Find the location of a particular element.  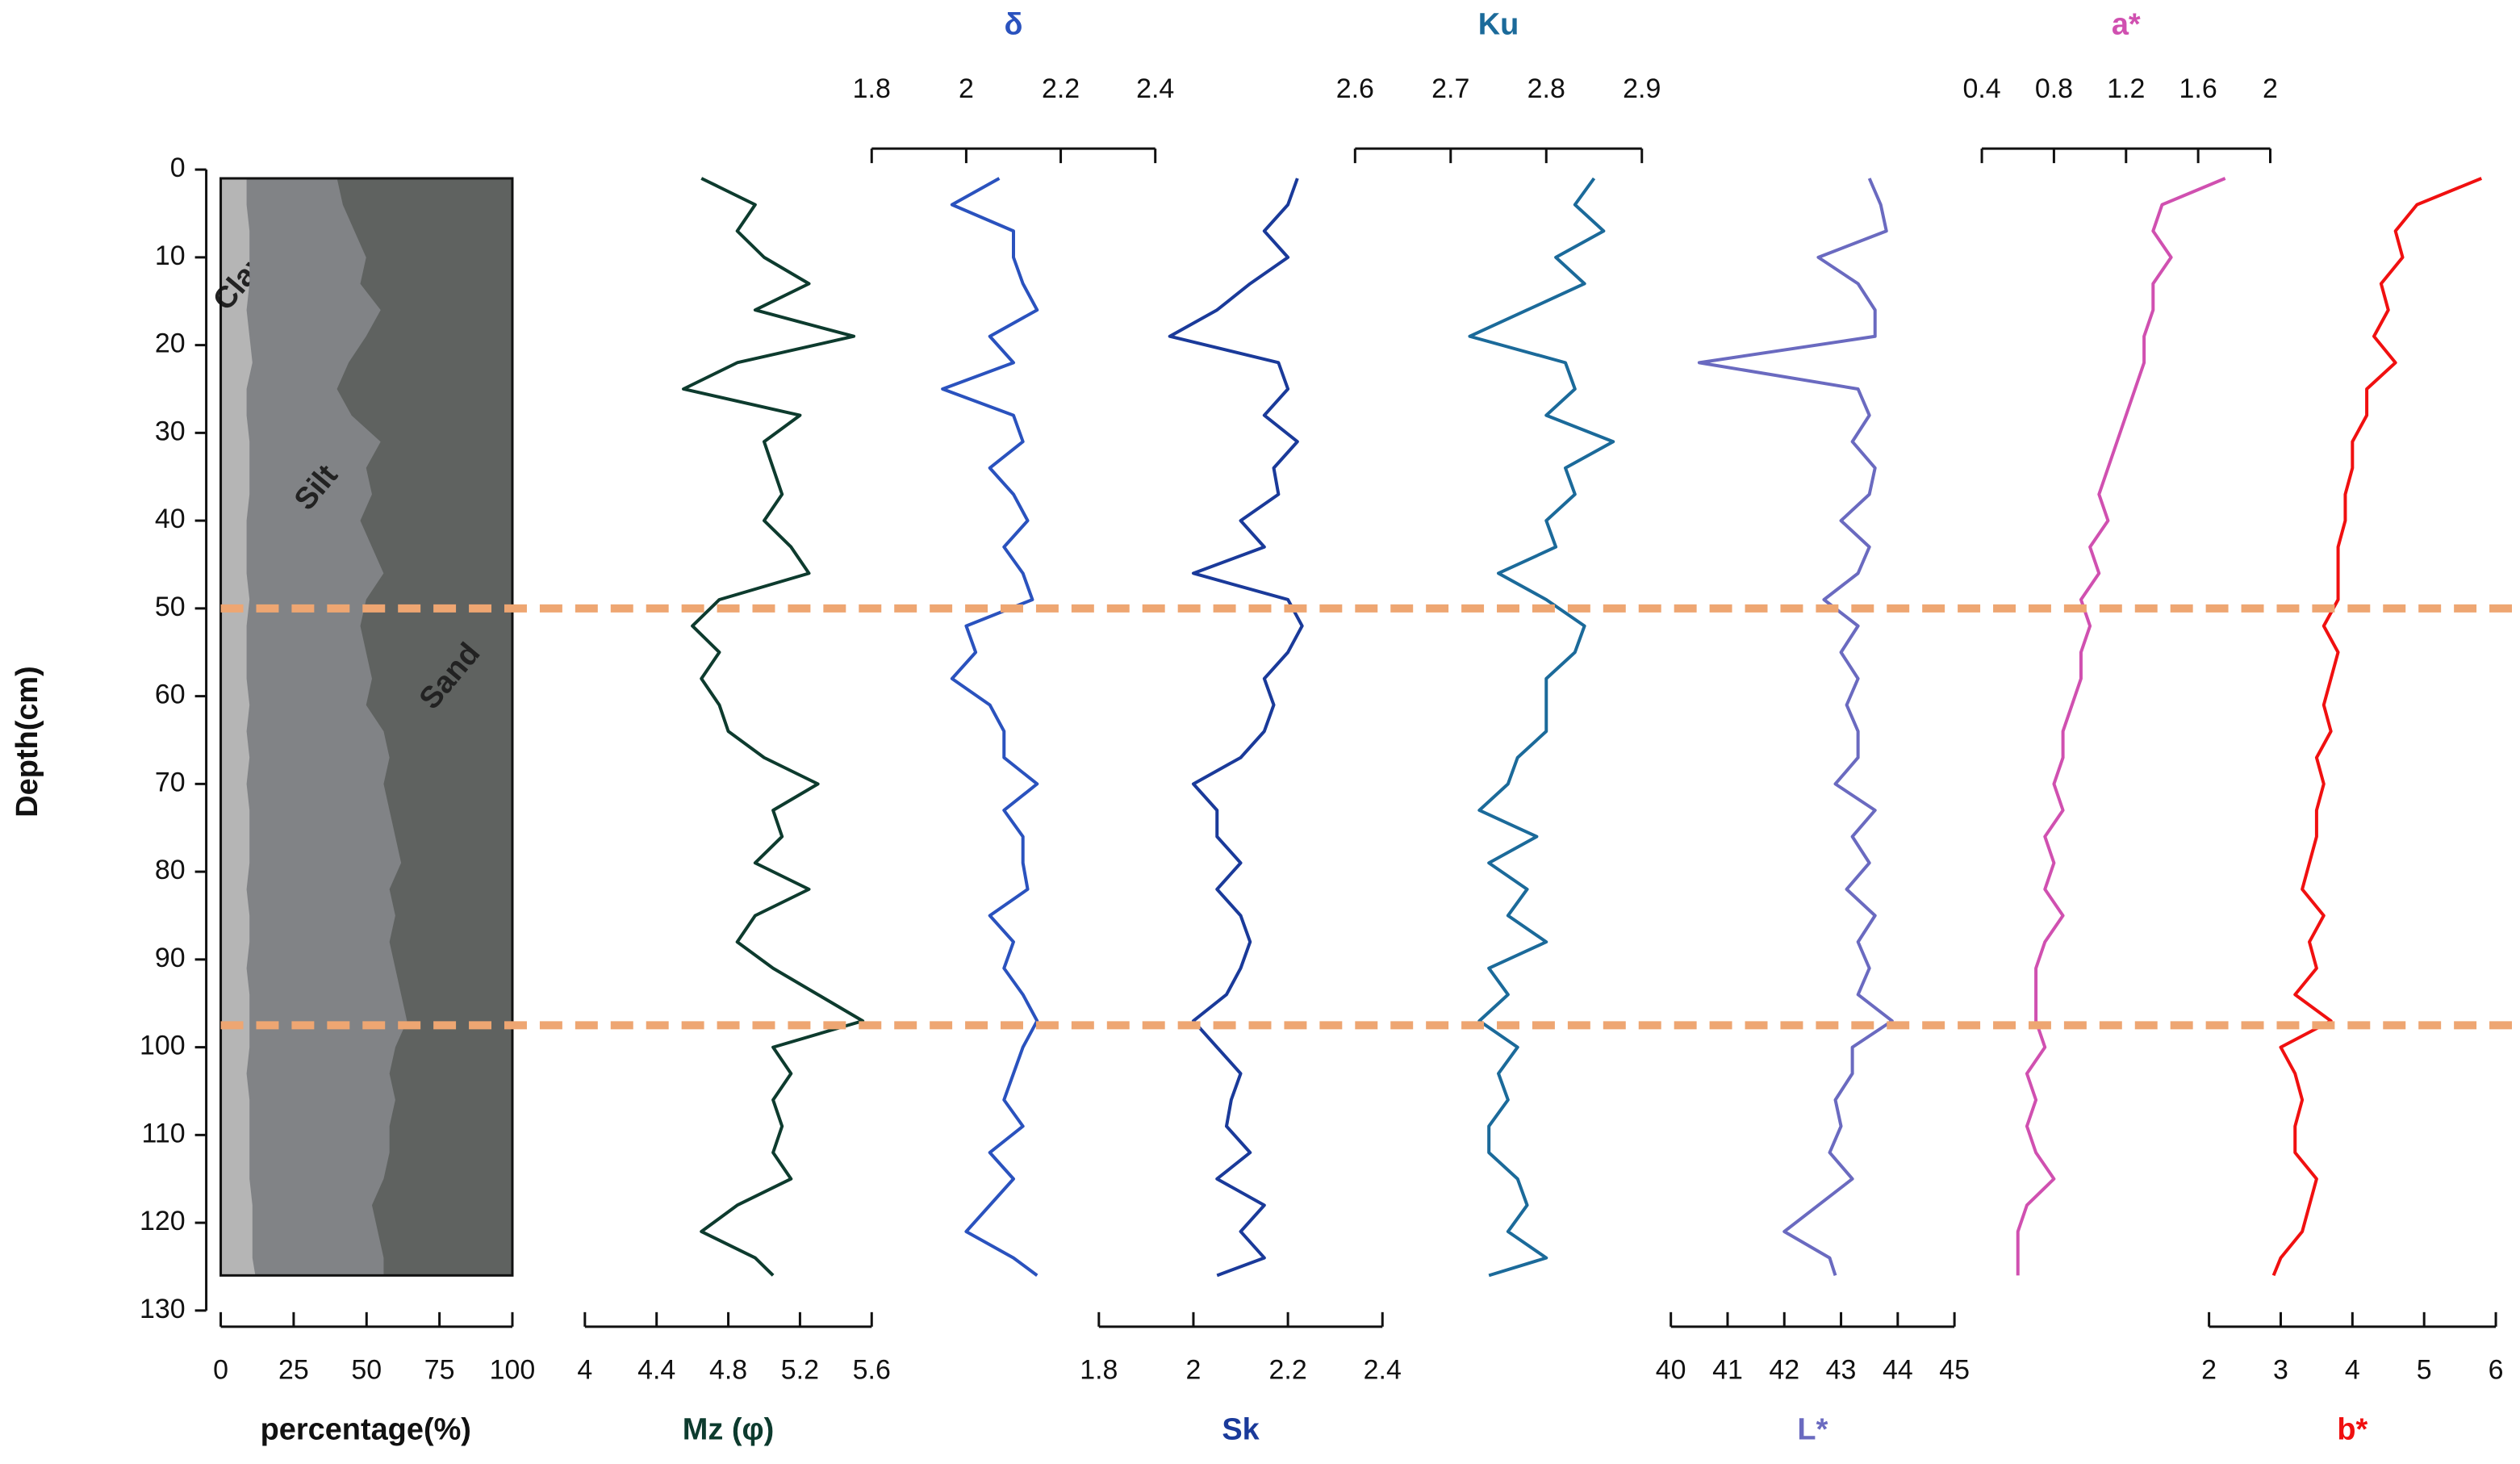

x-tick-label: 5.6 is located at coordinates (872, 1370).